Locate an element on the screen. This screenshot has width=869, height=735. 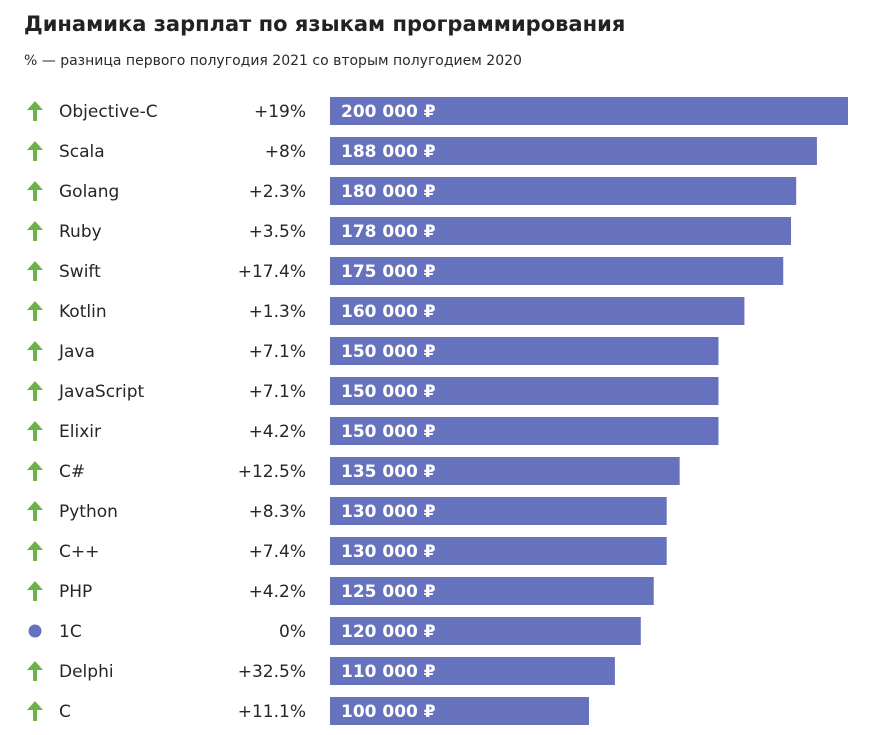
chart-row-delphi: Delphi +32.5% 110 000 ₽ is located at coordinates (321, 671).